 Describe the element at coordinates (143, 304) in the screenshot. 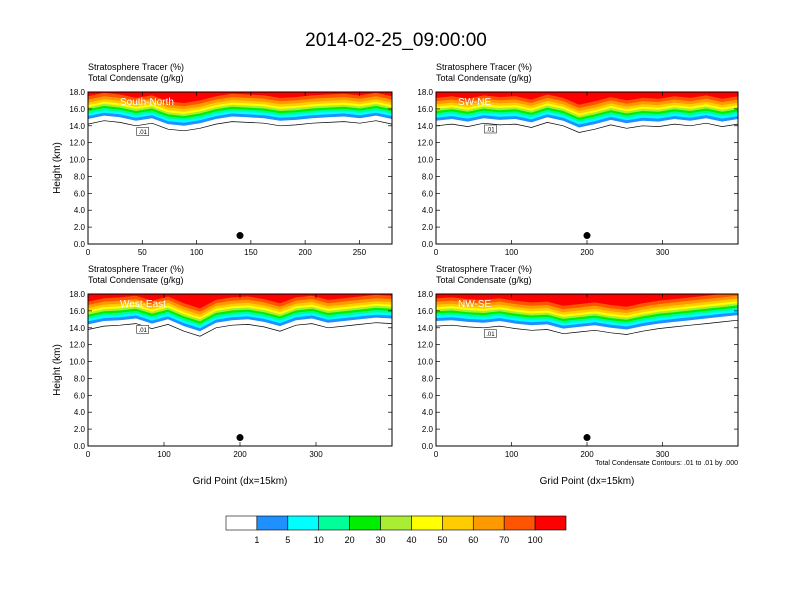

I see `section-label: West-East` at that location.